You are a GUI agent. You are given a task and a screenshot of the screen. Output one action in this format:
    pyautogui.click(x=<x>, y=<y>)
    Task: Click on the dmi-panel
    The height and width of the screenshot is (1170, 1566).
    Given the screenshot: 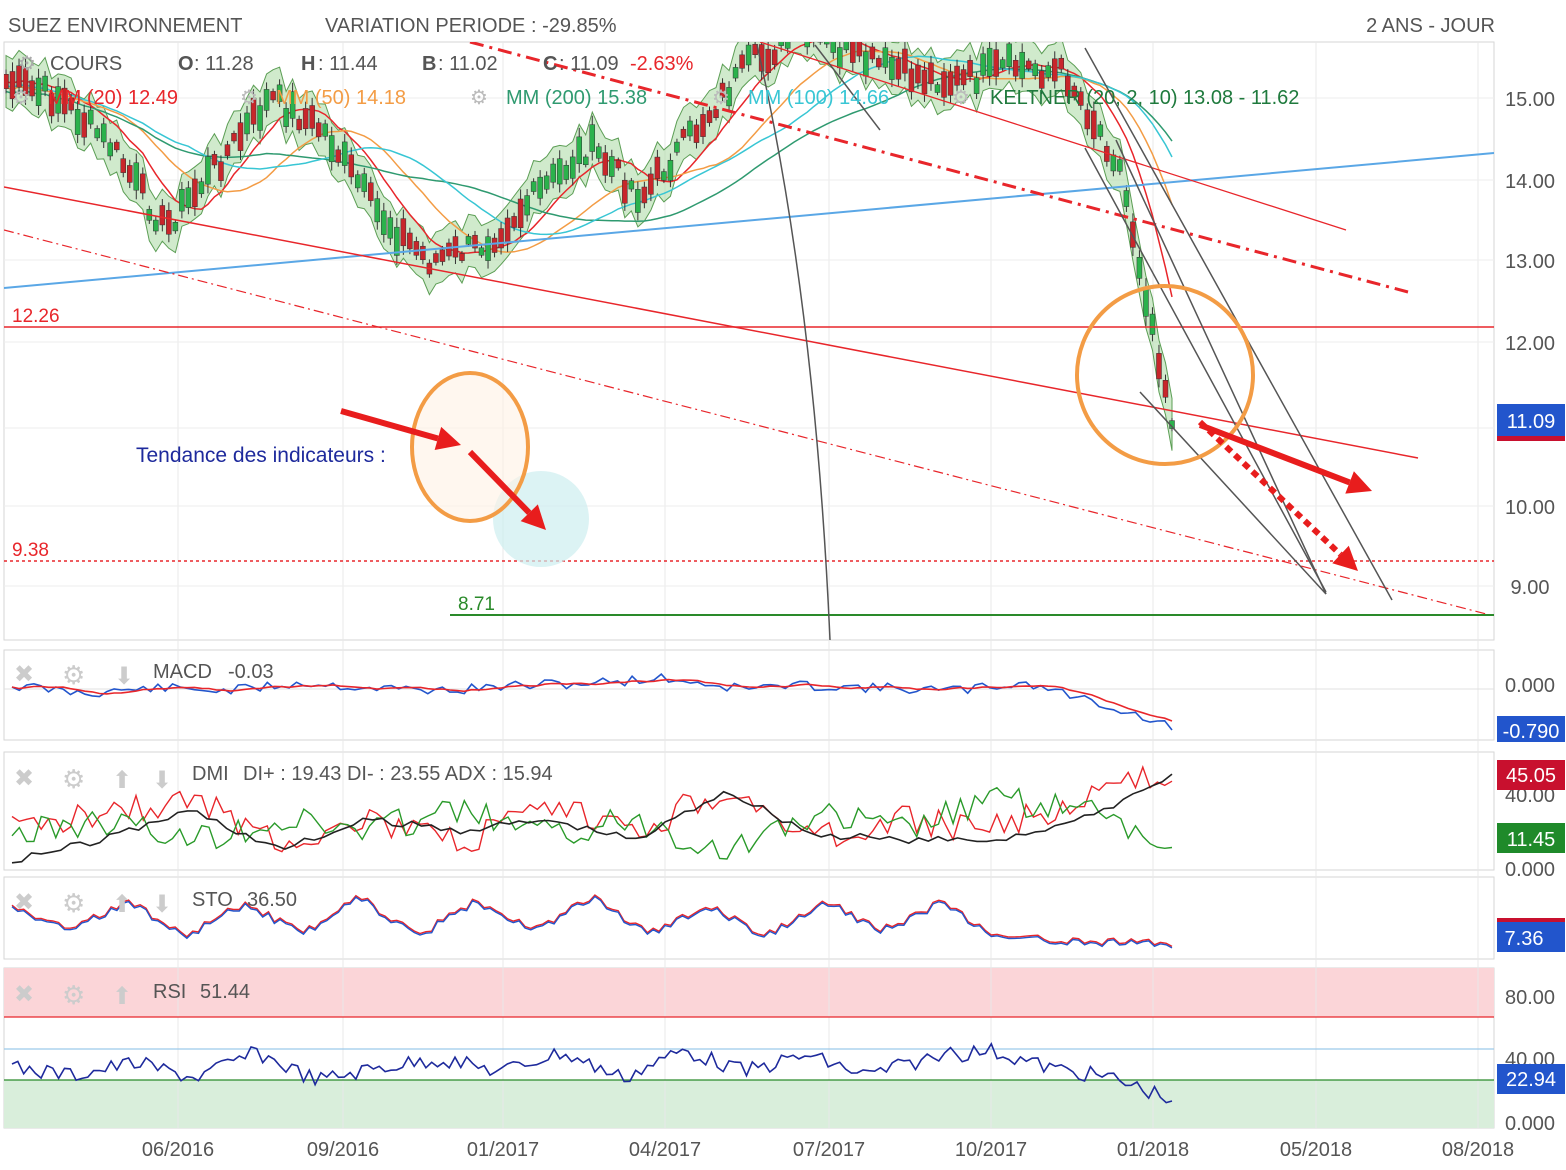 What is the action you would take?
    pyautogui.click(x=749, y=811)
    